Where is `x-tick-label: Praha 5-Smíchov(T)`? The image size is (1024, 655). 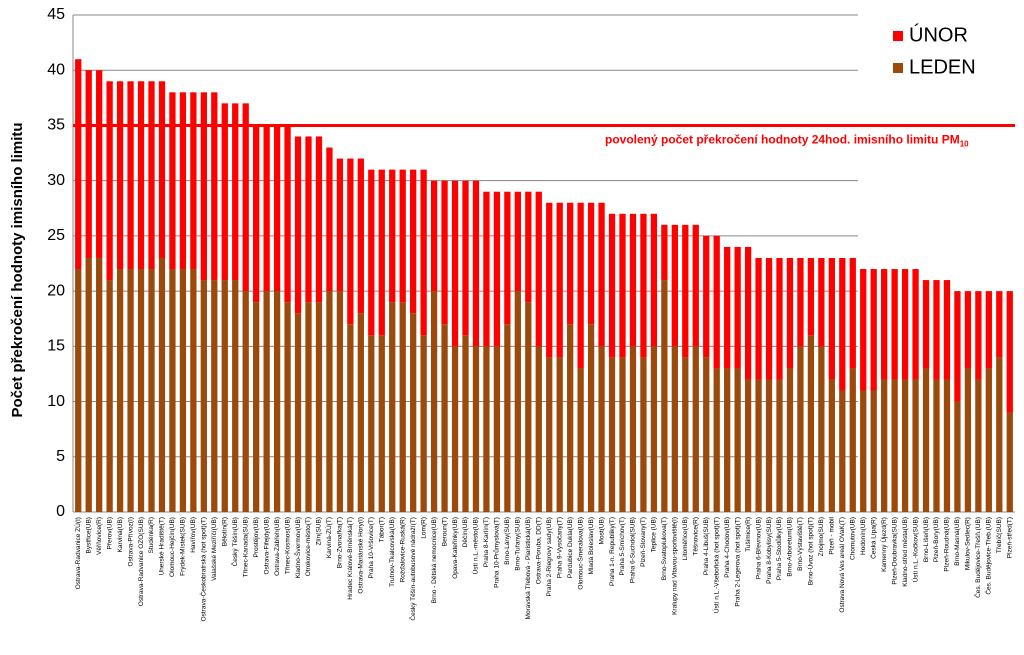
x-tick-label: Praha 5-Smíchov(T) is located at coordinates (622, 546).